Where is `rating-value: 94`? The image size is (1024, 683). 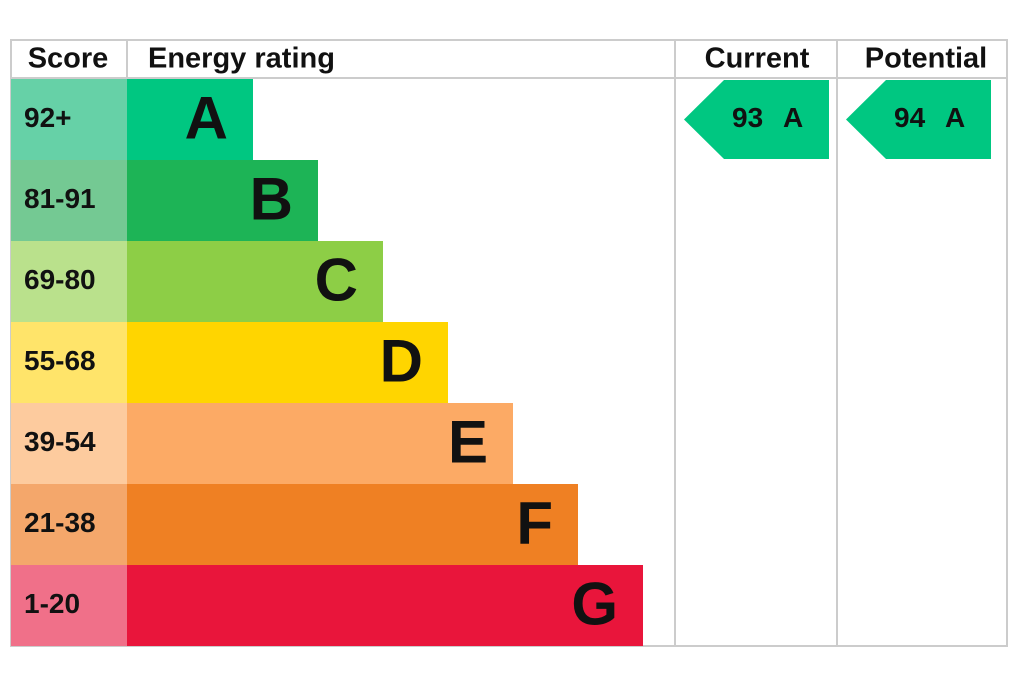 rating-value: 94 is located at coordinates (910, 117).